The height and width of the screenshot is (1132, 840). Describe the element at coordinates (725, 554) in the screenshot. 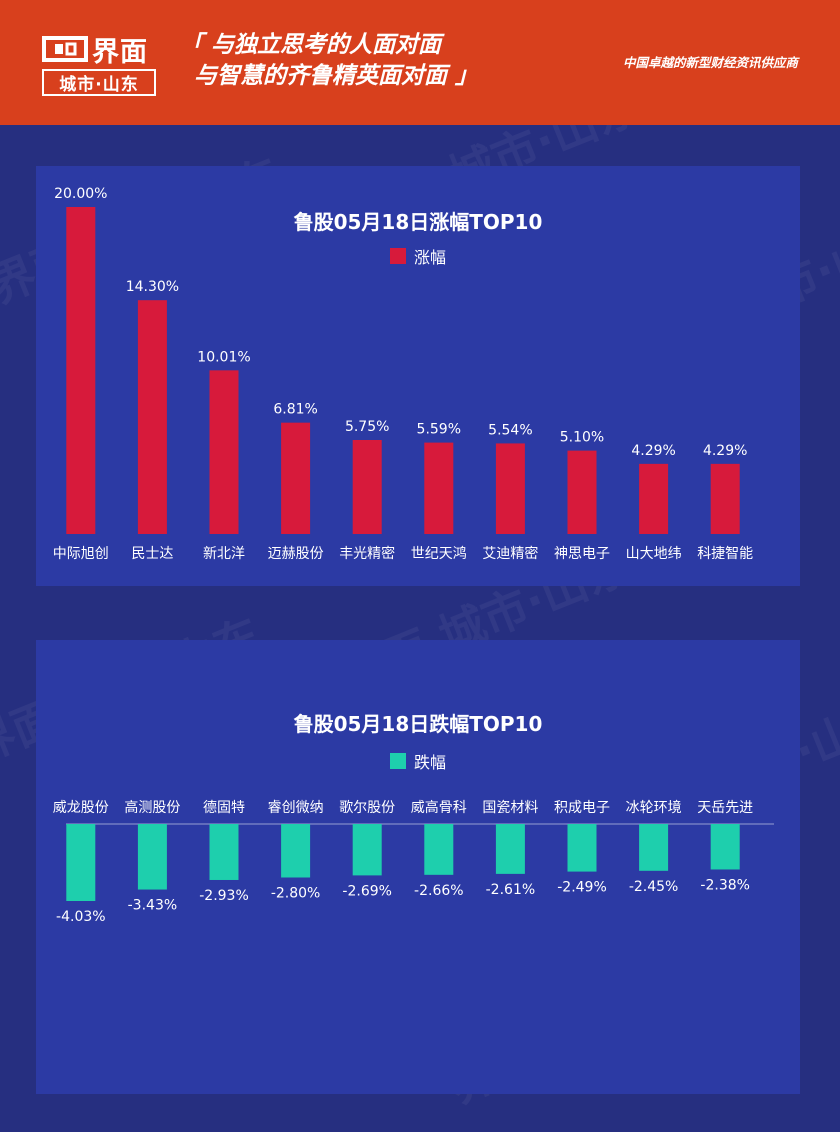

I see `category-label: 科捷智能` at that location.